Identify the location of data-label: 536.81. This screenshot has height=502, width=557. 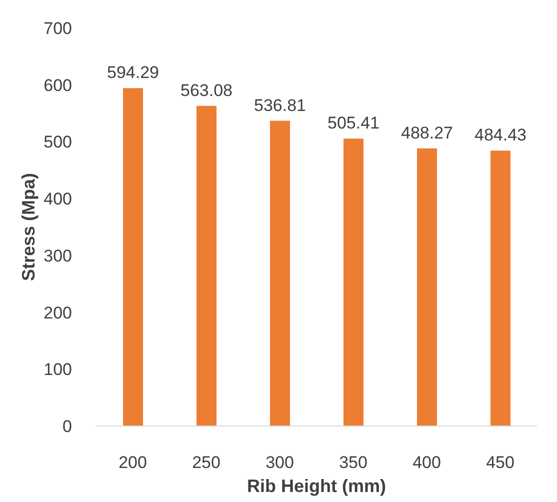
(280, 105).